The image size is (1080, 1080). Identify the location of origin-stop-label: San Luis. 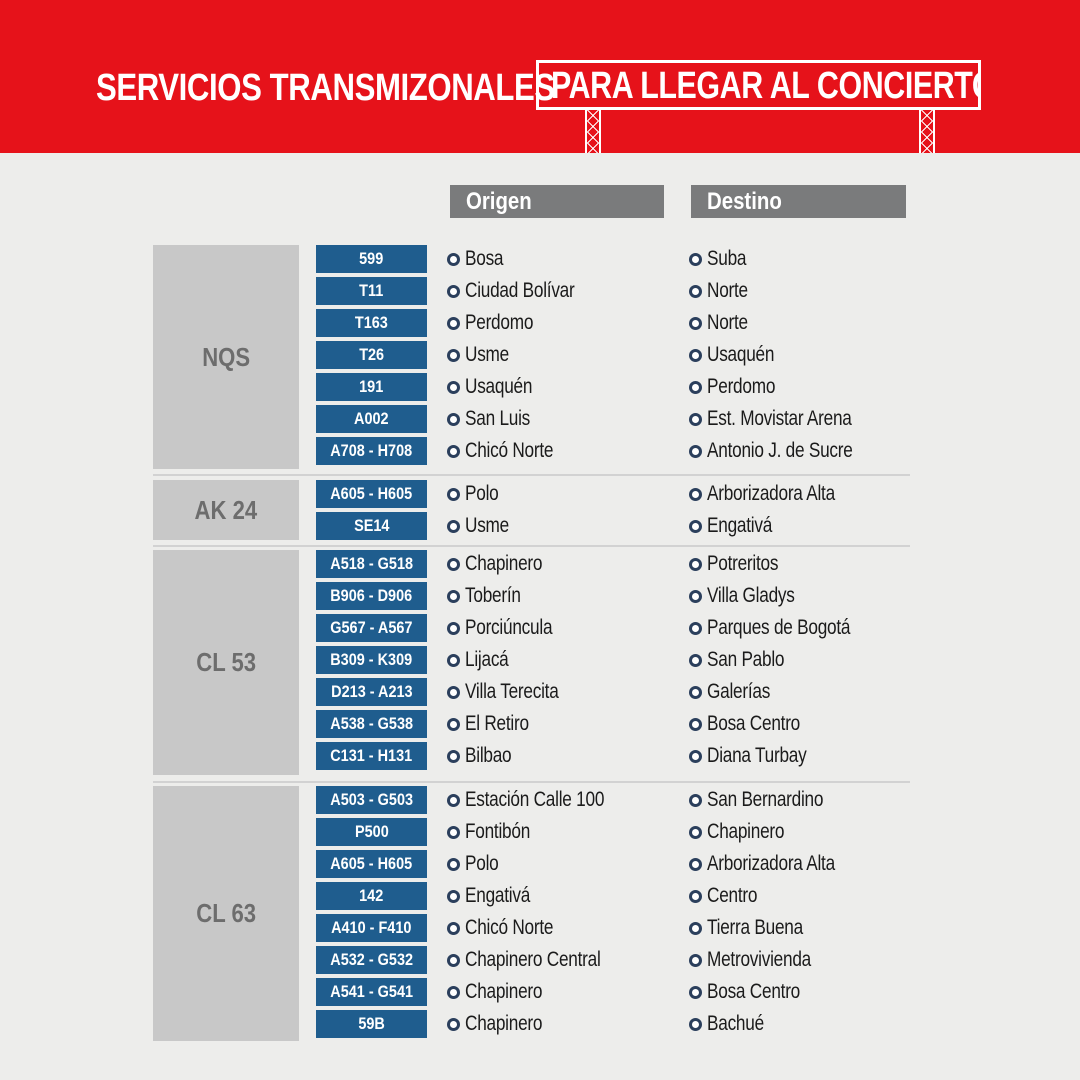
(498, 418).